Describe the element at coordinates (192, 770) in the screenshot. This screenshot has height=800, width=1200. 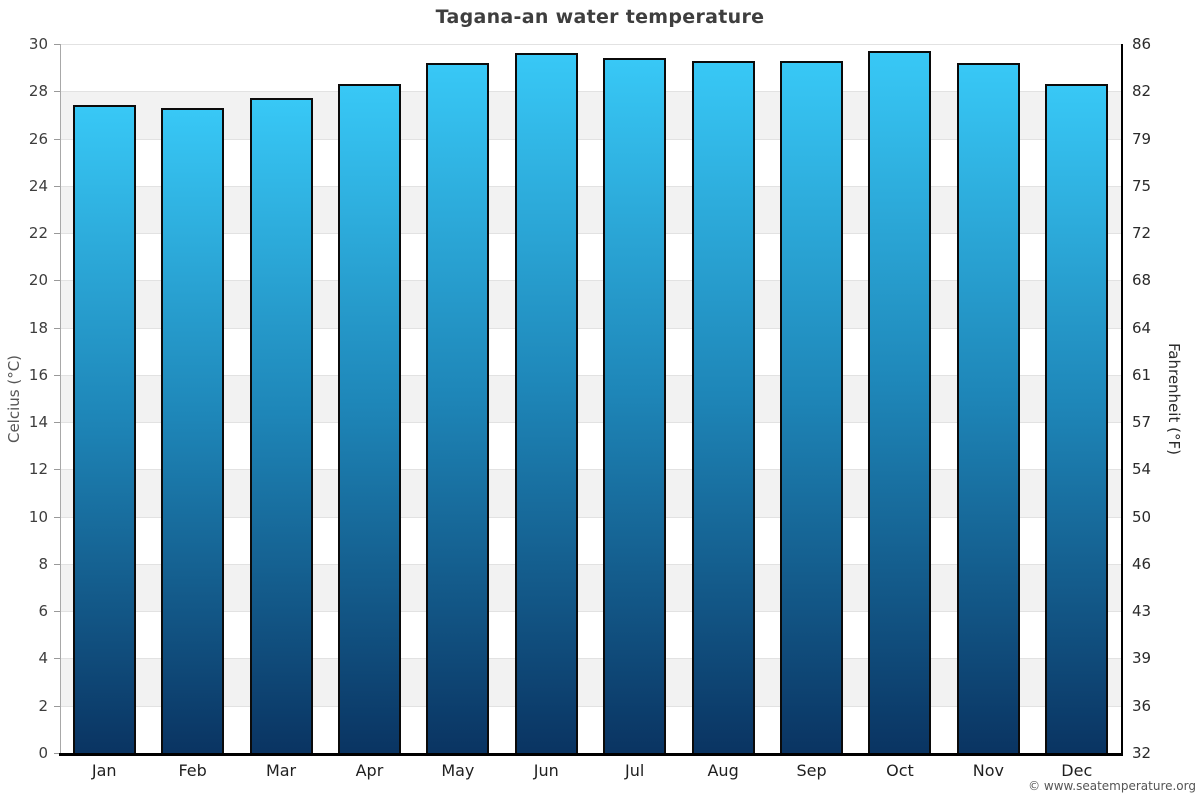
I see `month-label-feb: Feb` at that location.